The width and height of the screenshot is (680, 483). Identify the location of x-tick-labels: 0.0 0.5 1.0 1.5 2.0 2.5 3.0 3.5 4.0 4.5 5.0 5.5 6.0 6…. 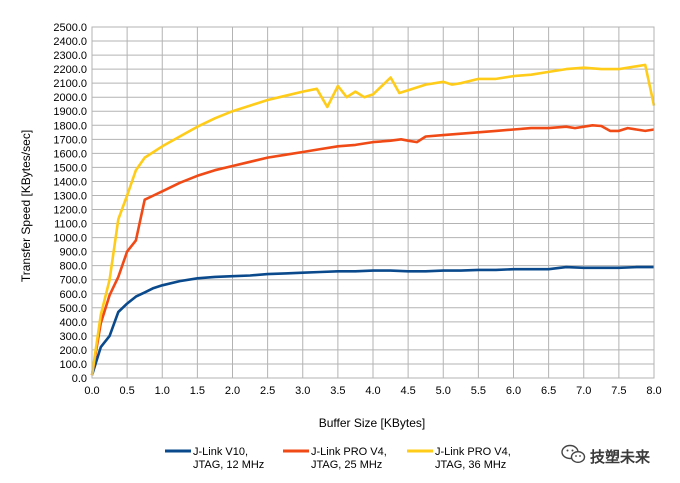
(372, 391).